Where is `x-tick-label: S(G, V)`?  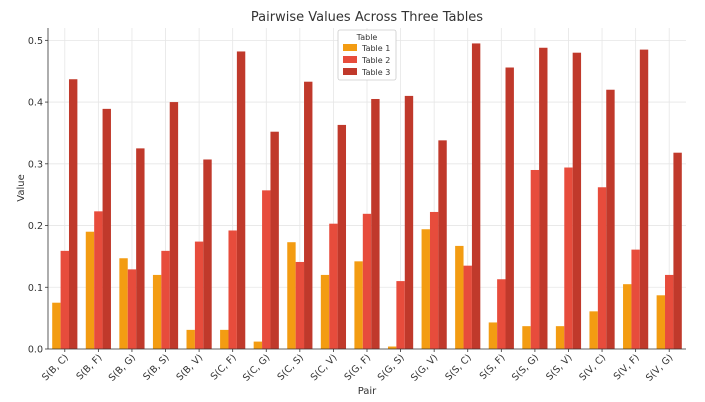 x-tick-label: S(G, V) is located at coordinates (424, 367).